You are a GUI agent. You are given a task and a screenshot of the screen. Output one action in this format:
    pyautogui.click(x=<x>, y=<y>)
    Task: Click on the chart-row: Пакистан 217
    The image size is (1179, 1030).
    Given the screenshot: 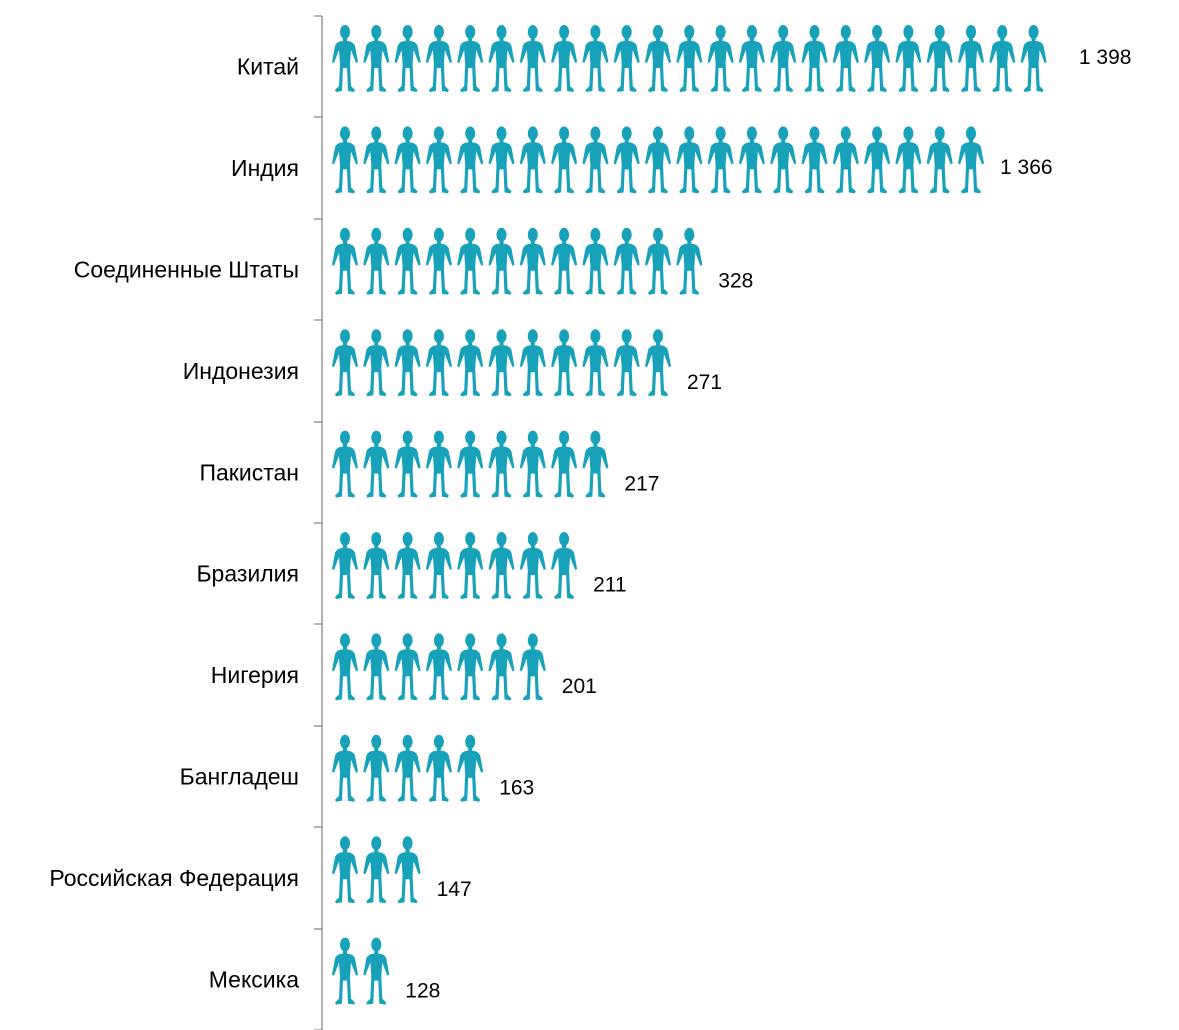 What is the action you would take?
    pyautogui.click(x=429, y=464)
    